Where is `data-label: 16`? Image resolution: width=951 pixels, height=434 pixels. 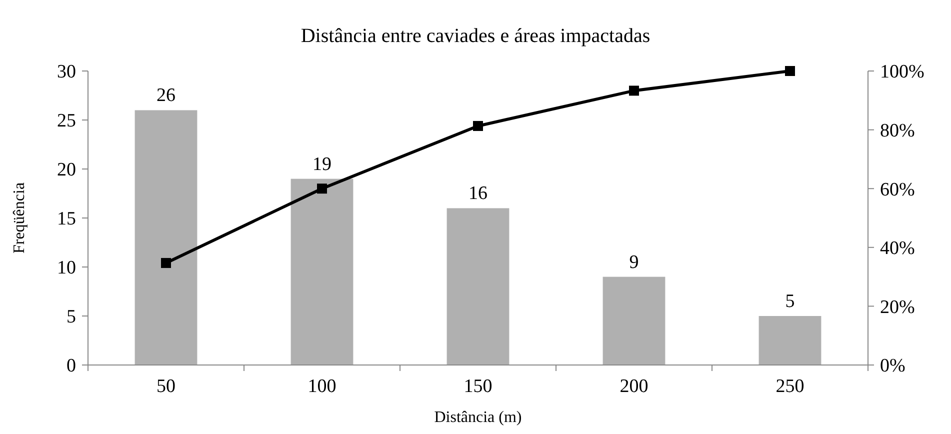 data-label: 16 is located at coordinates (478, 193).